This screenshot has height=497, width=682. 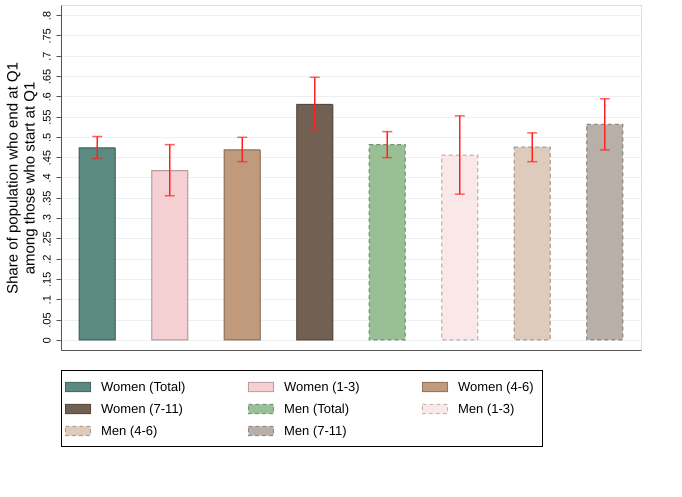 What do you see at coordinates (48, 117) in the screenshot?
I see `y-tick-label: .55` at bounding box center [48, 117].